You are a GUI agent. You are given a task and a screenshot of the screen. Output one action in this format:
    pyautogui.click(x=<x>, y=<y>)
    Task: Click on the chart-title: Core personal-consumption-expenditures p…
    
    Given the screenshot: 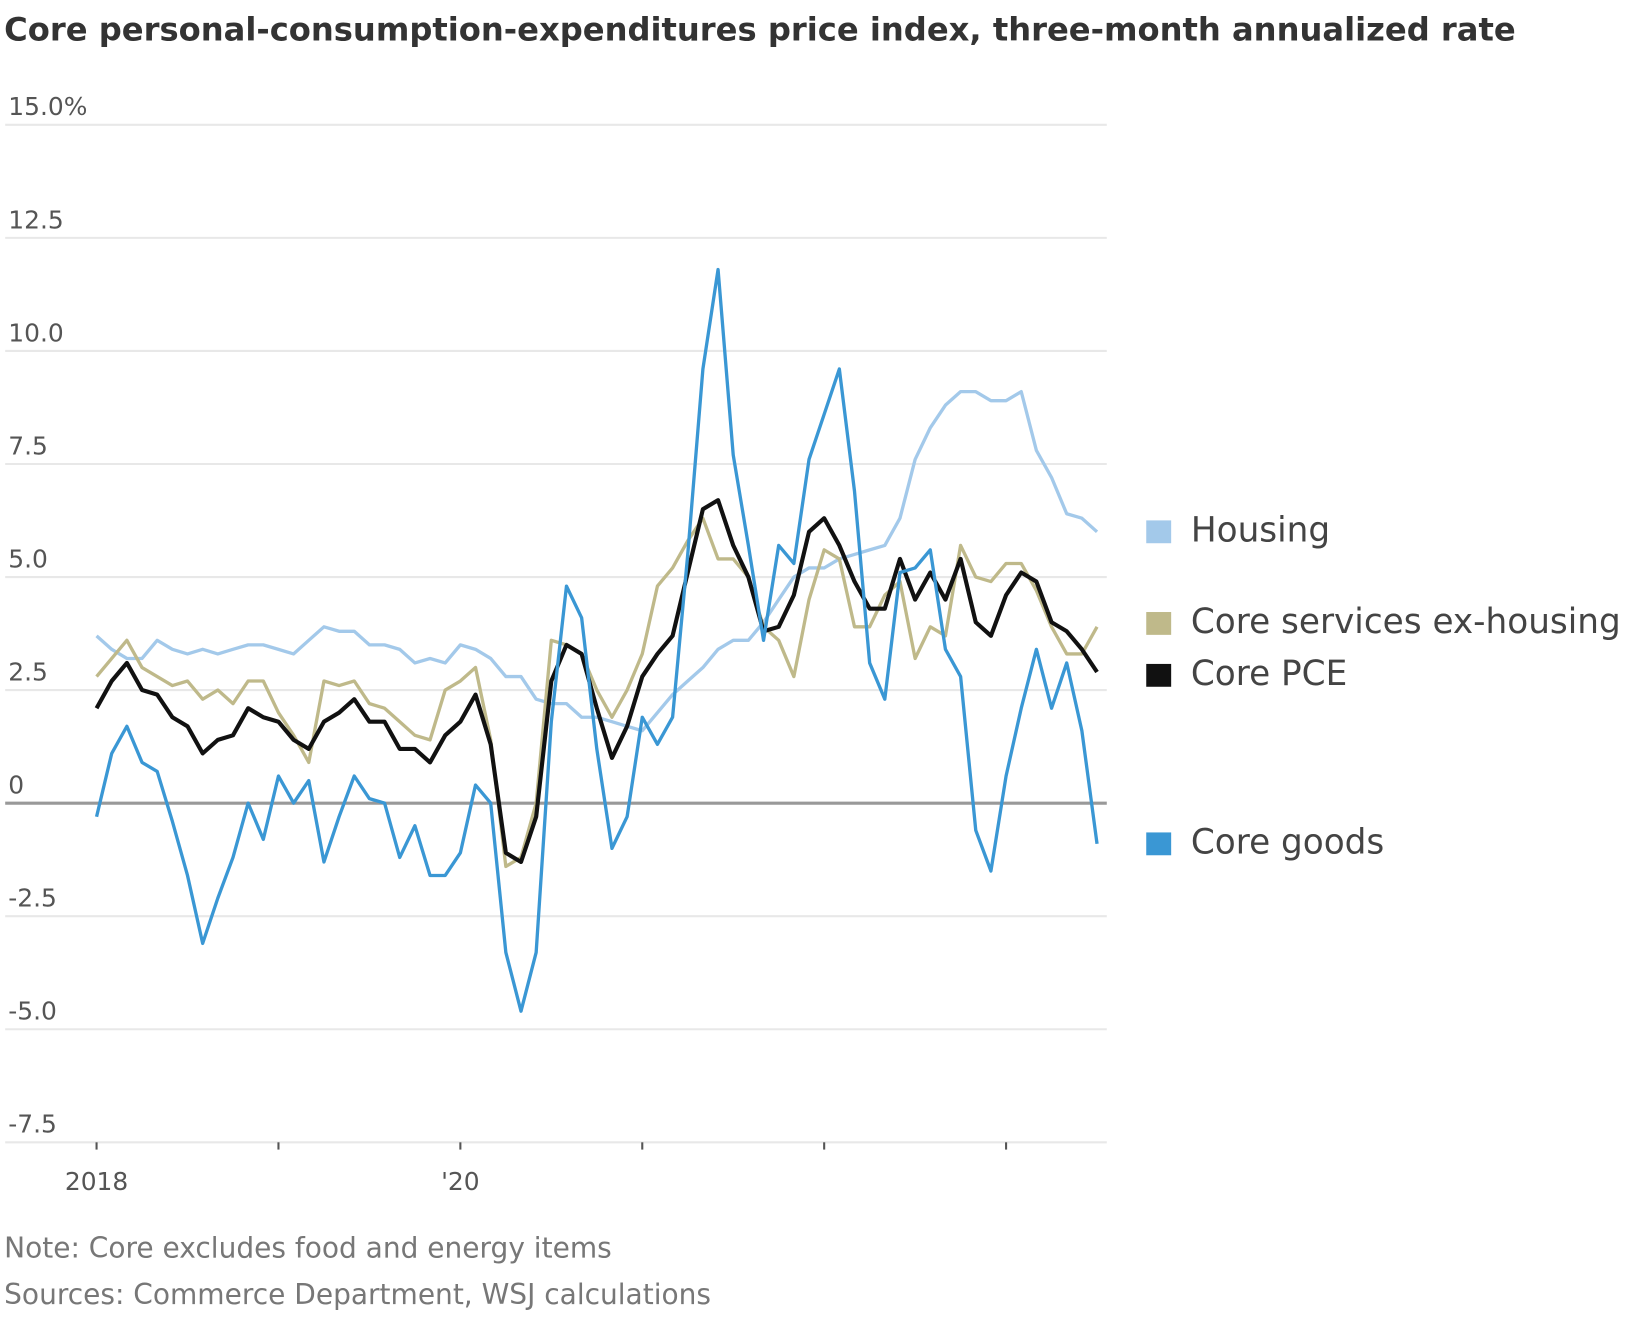 What is the action you would take?
    pyautogui.click(x=760, y=29)
    